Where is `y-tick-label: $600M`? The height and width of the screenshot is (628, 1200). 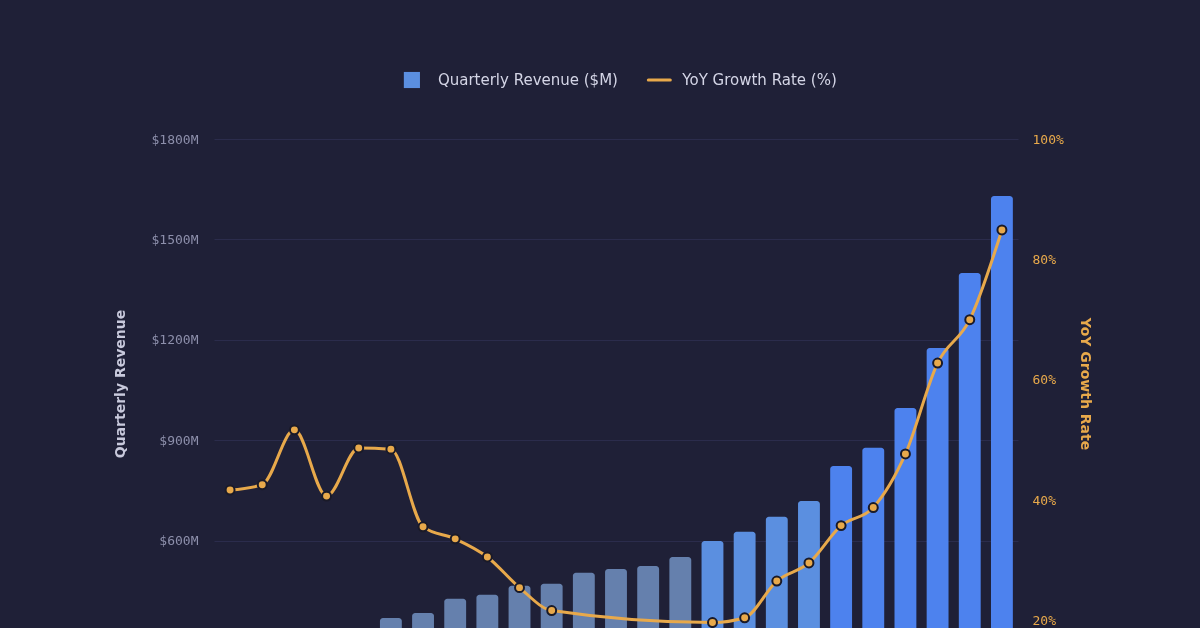
y-tick-label: $600M is located at coordinates (179, 541).